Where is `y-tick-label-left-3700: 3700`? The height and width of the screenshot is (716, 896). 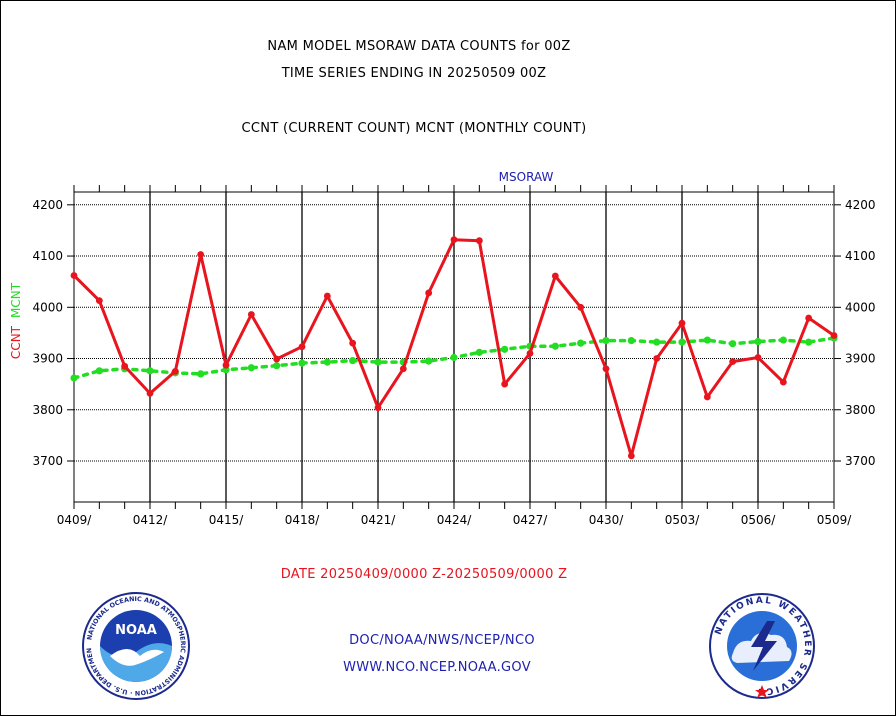
y-tick-label-left-3700: 3700 is located at coordinates (47, 461).